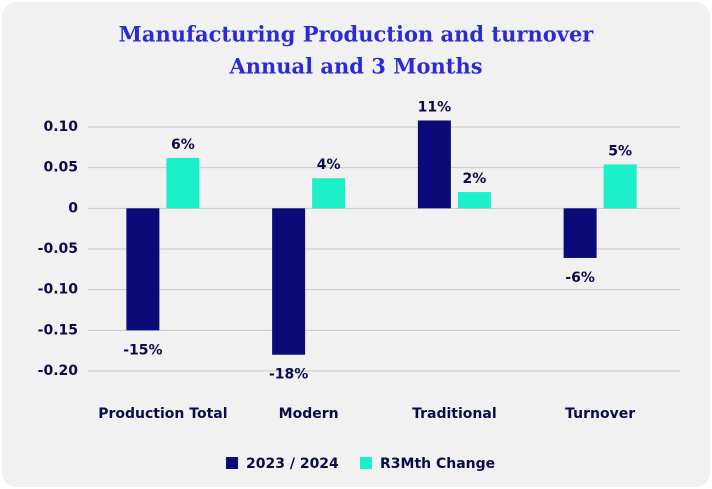 This screenshot has width=712, height=489. Describe the element at coordinates (329, 165) in the screenshot. I see `data-label: 4%` at that location.